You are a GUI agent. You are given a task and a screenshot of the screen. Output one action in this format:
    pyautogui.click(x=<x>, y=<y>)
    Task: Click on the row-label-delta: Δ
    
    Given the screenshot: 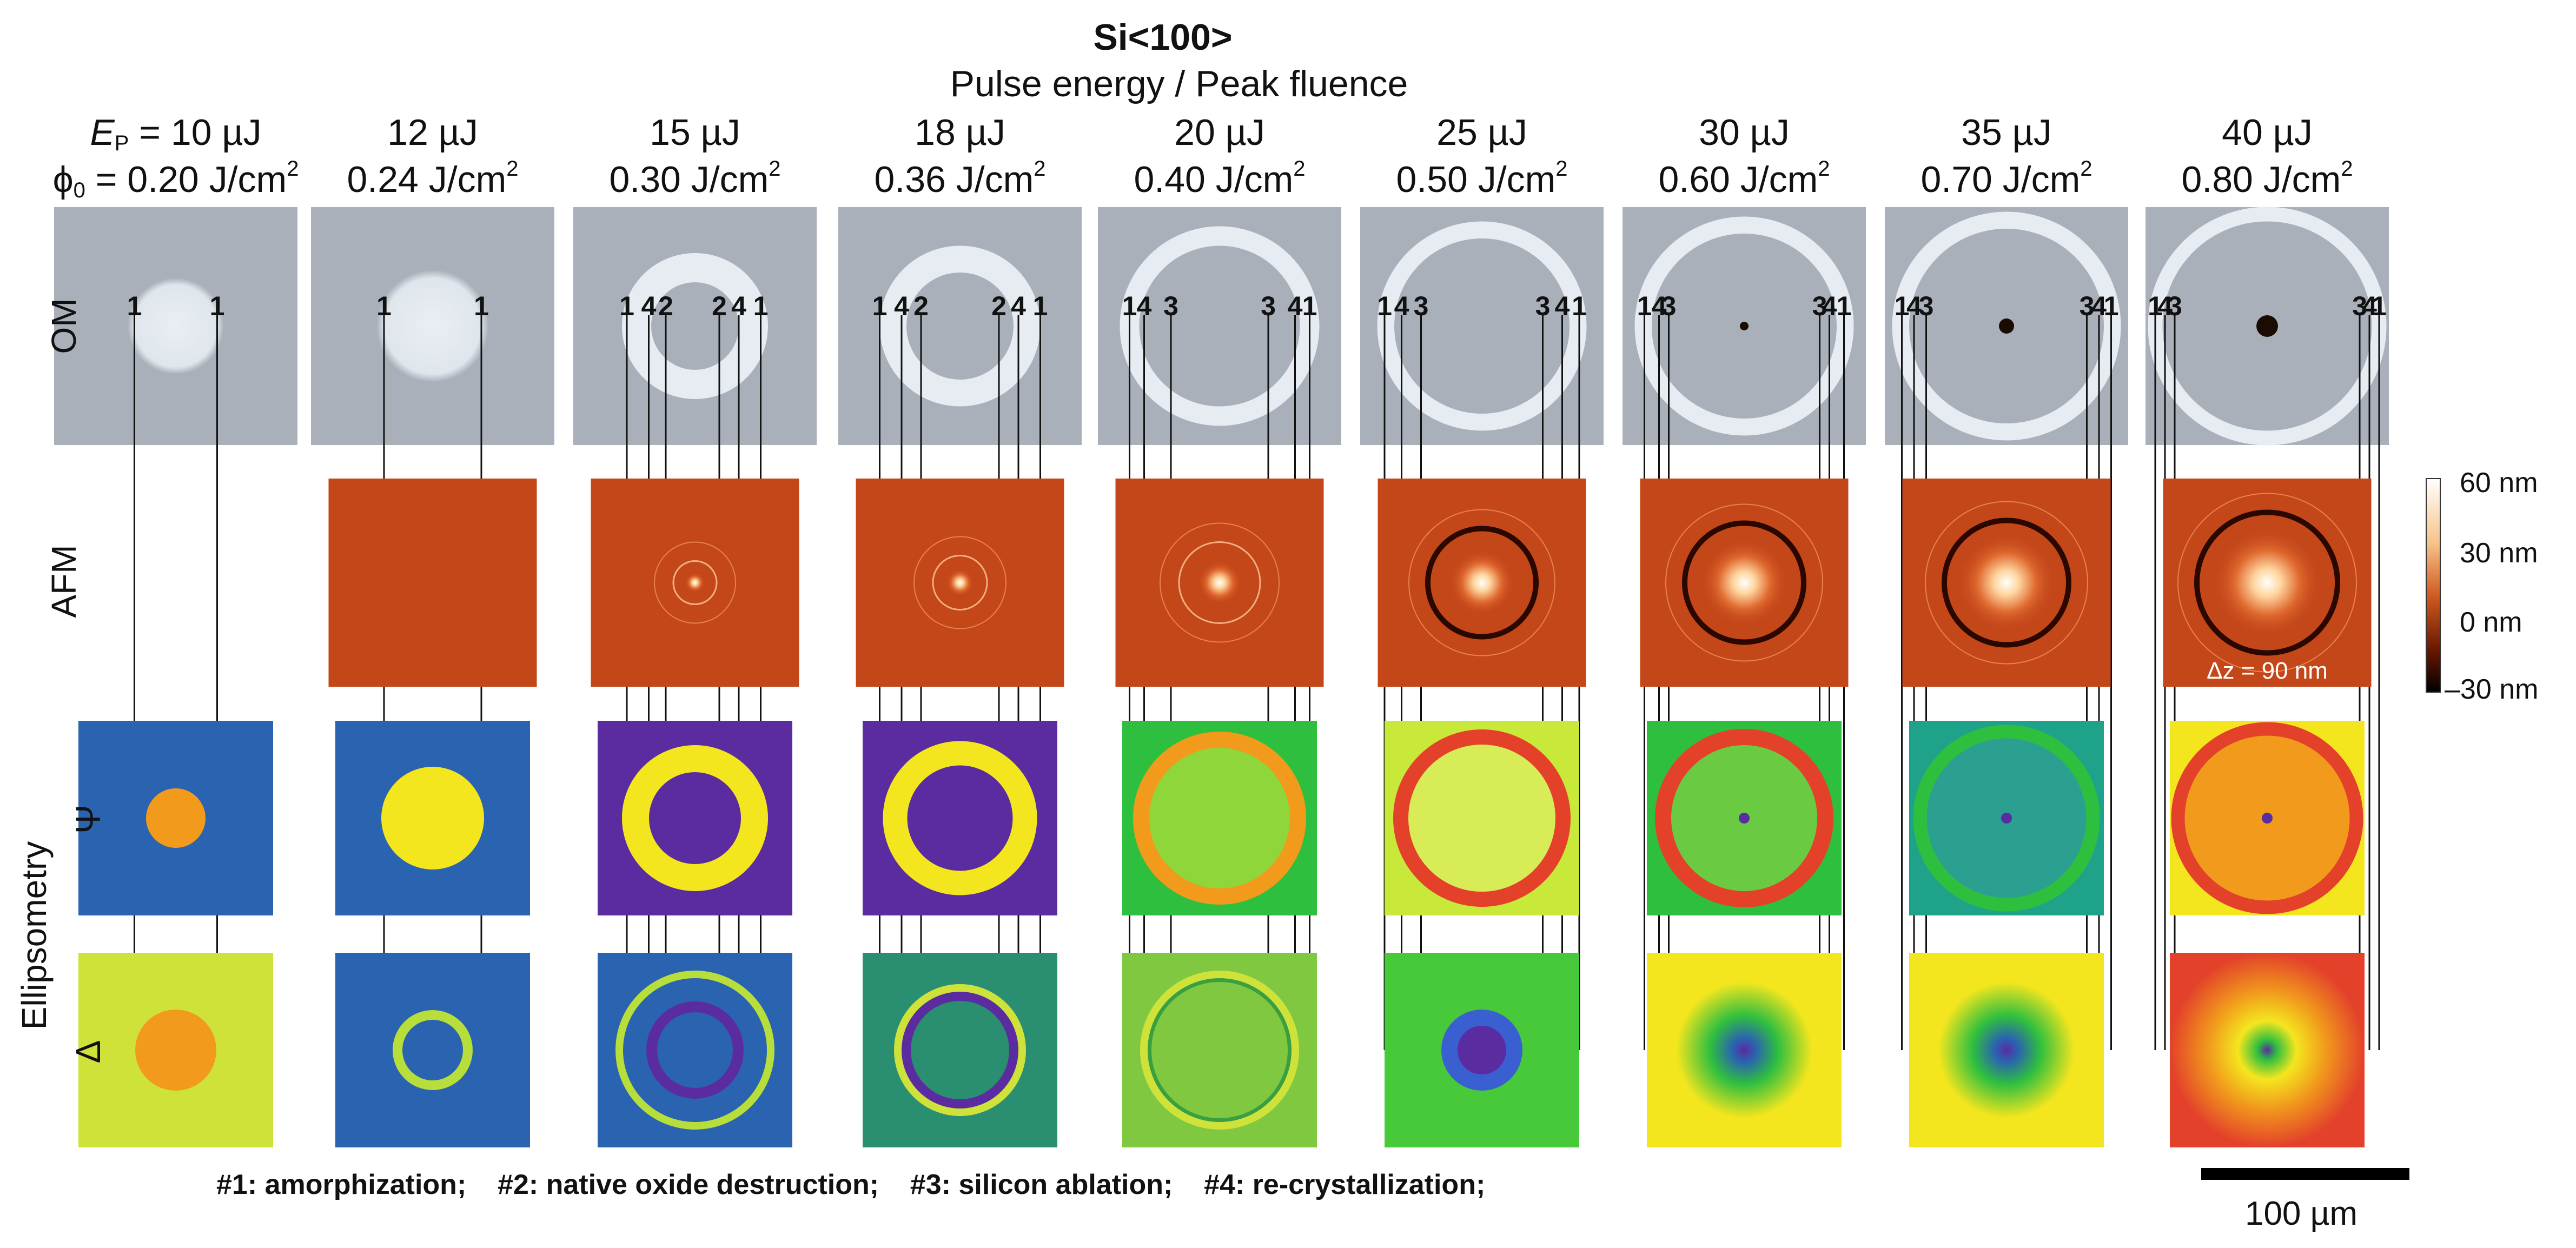 What is the action you would take?
    pyautogui.click(x=89, y=1052)
    